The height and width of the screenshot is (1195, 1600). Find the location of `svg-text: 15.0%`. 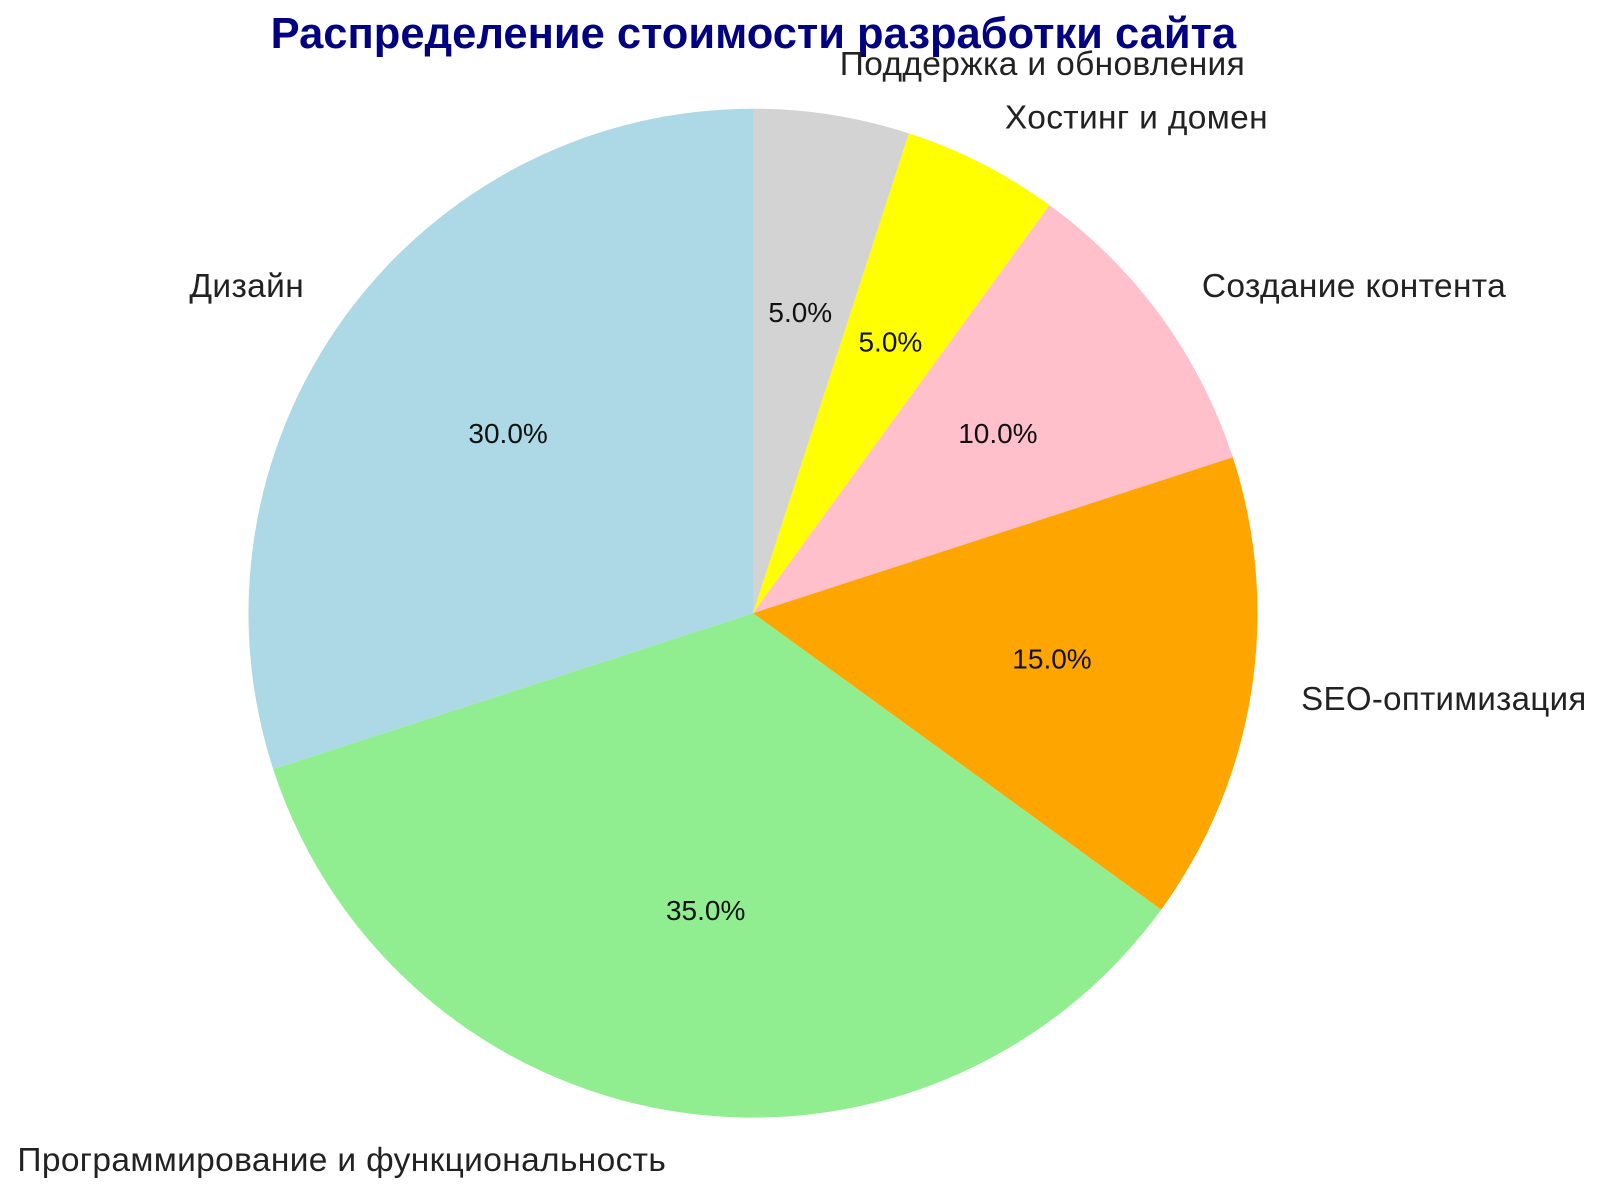

svg-text: 15.0% is located at coordinates (1051, 658).